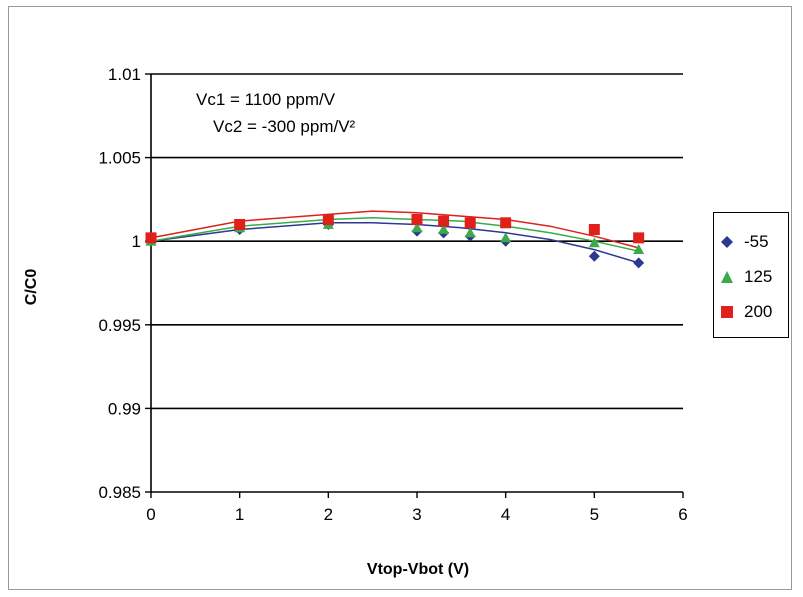  What do you see at coordinates (284, 126) in the screenshot?
I see `annotation-vc2: Vc2 = -300 ppm/V²` at bounding box center [284, 126].